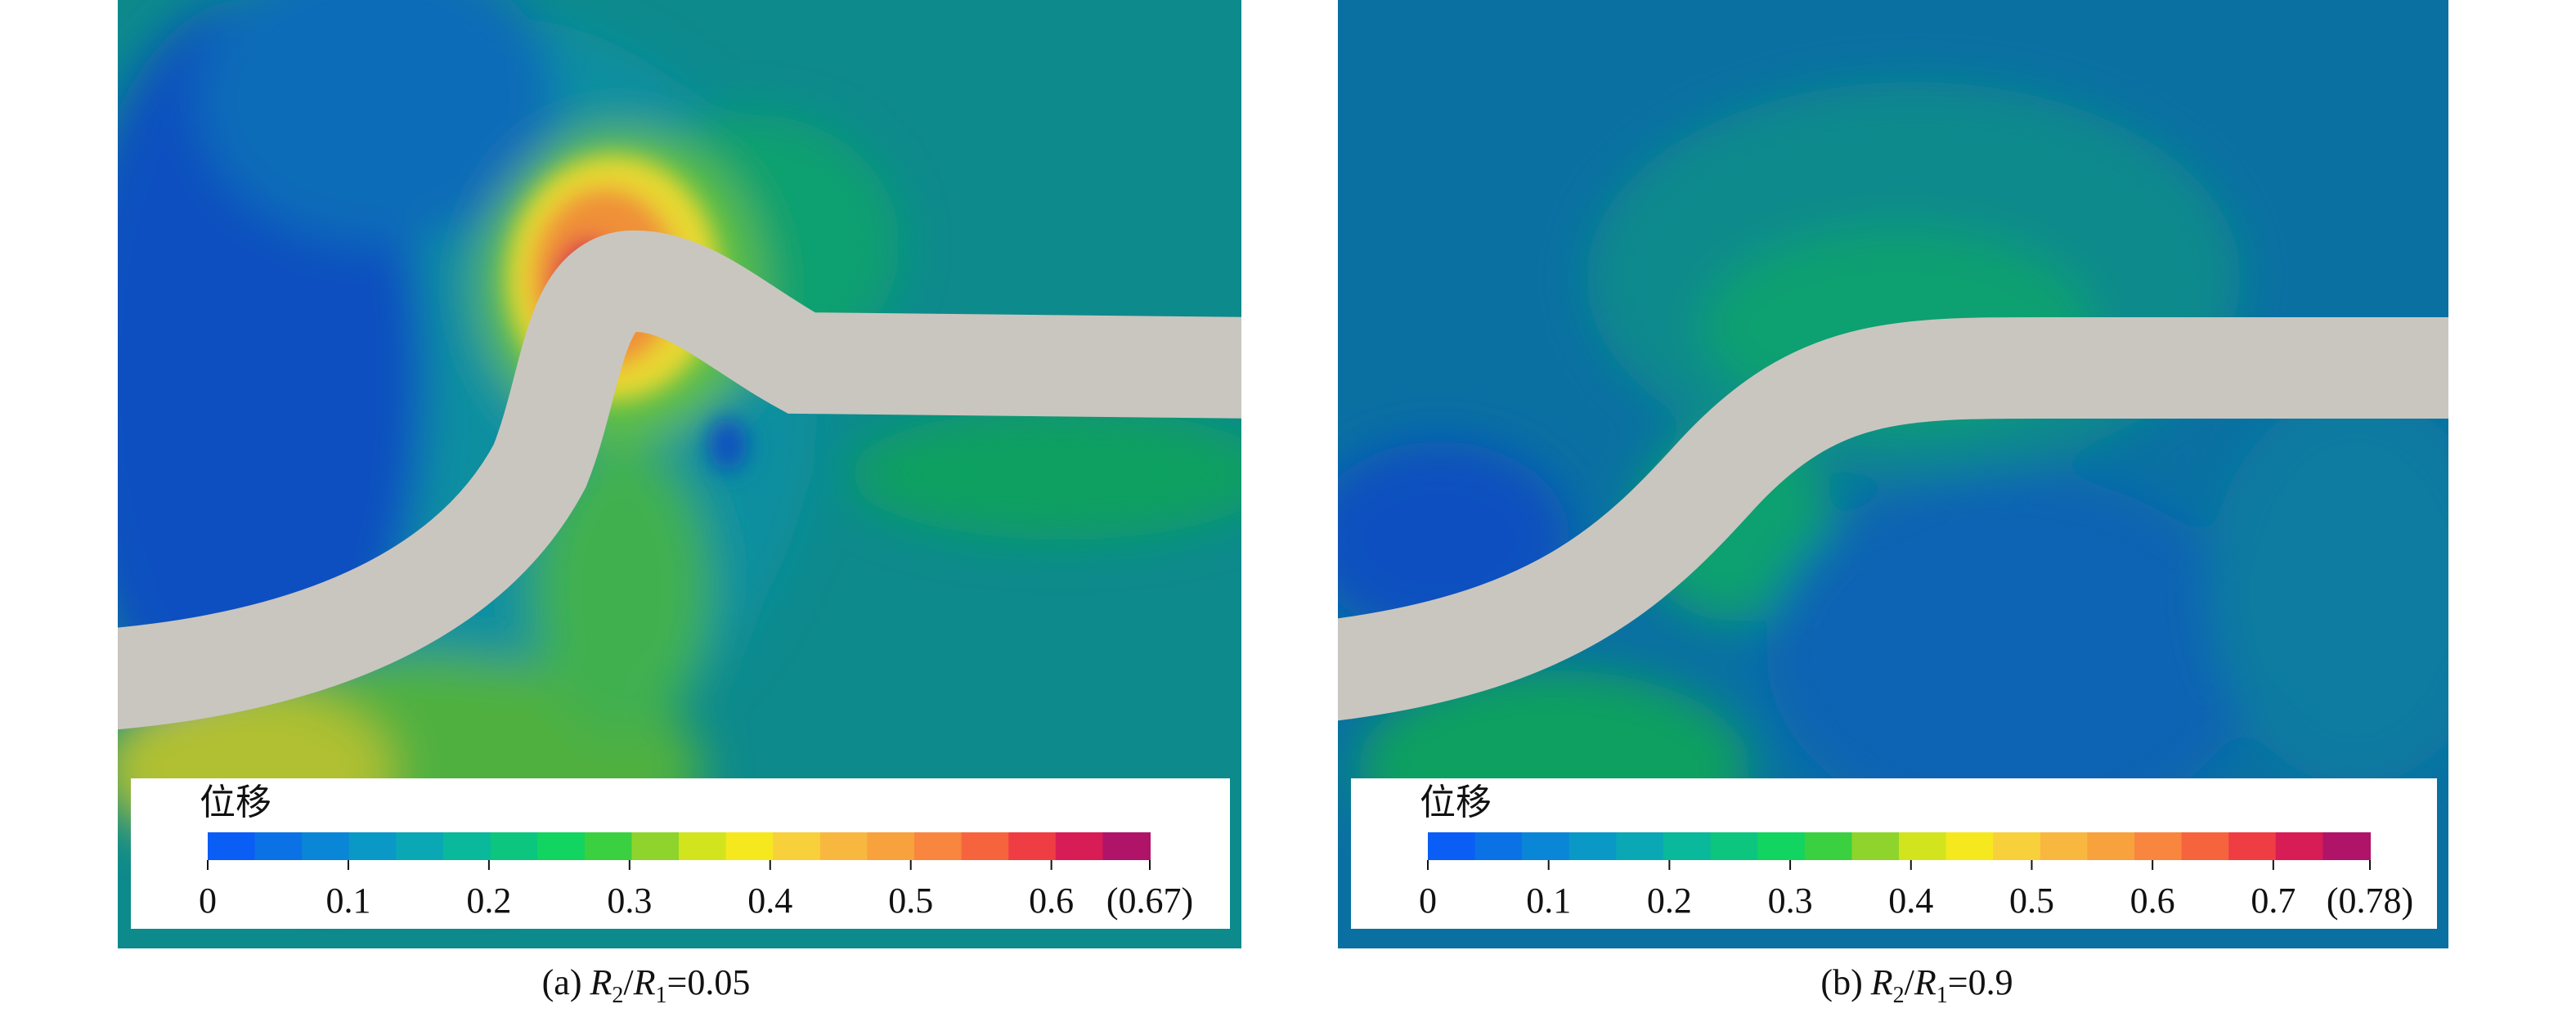  I want to click on caption: (a) R2/R1=0.05, so click(646, 985).